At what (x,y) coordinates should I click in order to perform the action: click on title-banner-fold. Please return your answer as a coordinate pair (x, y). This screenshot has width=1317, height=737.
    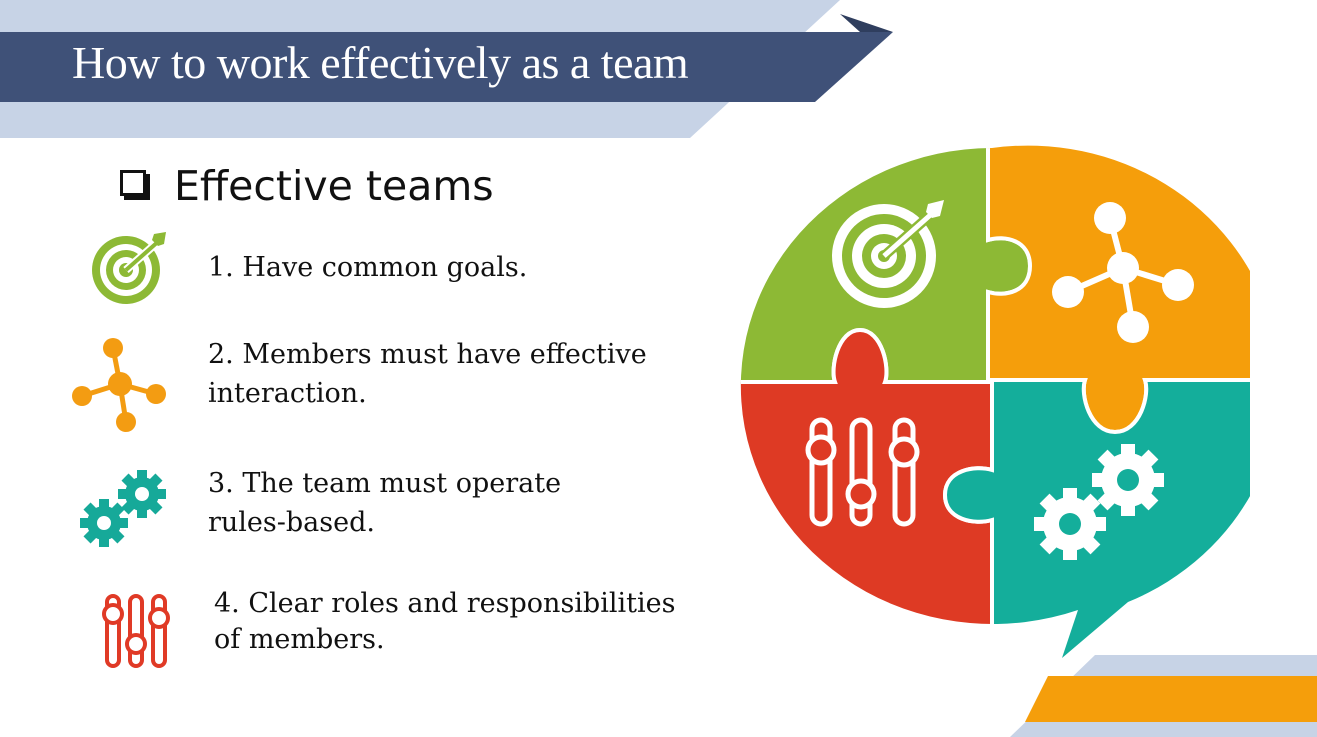
    Looking at the image, I should click on (866, 23).